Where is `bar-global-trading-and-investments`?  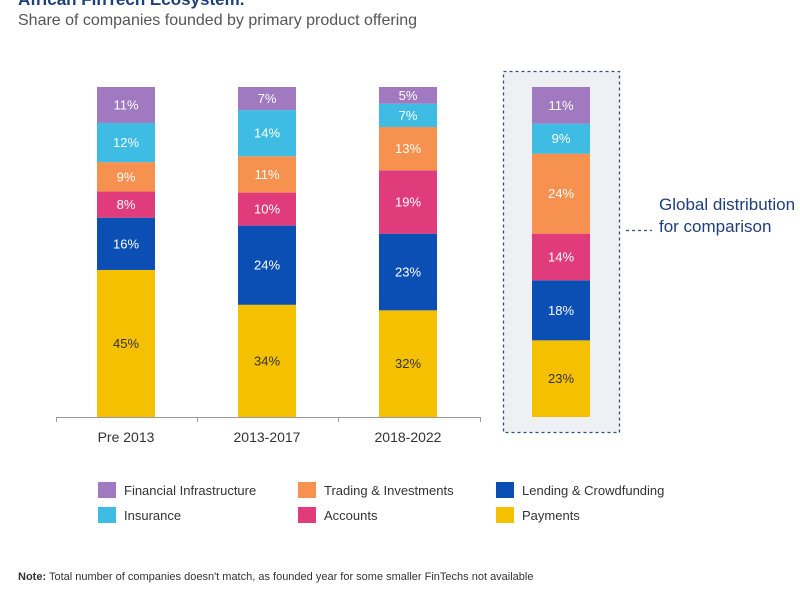
bar-global-trading-and-investments is located at coordinates (561, 193).